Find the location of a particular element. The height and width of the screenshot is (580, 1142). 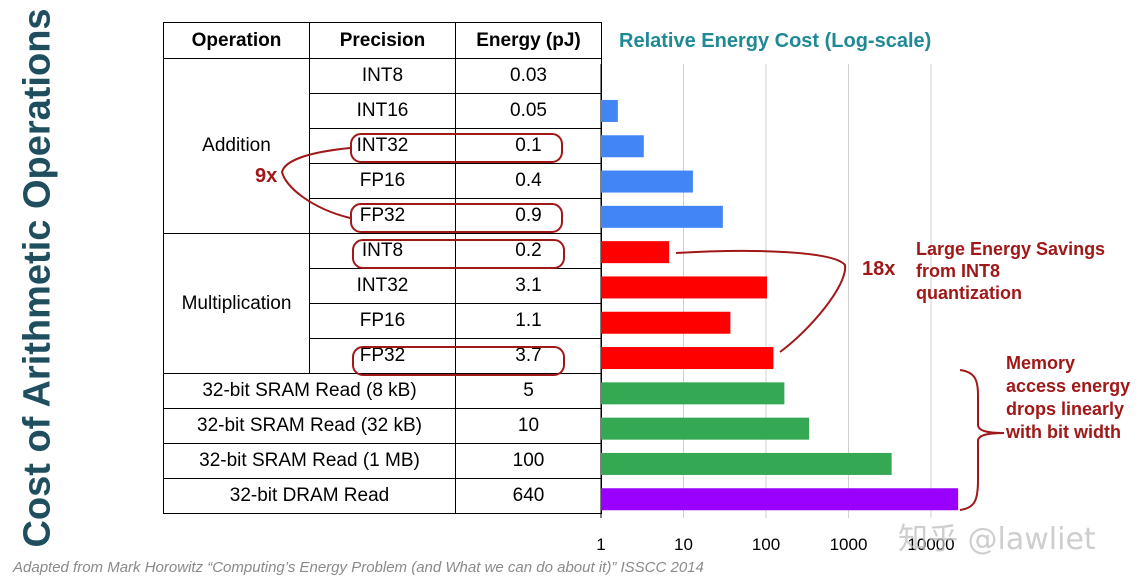

table-row: INT16 0.05 is located at coordinates (383, 111).